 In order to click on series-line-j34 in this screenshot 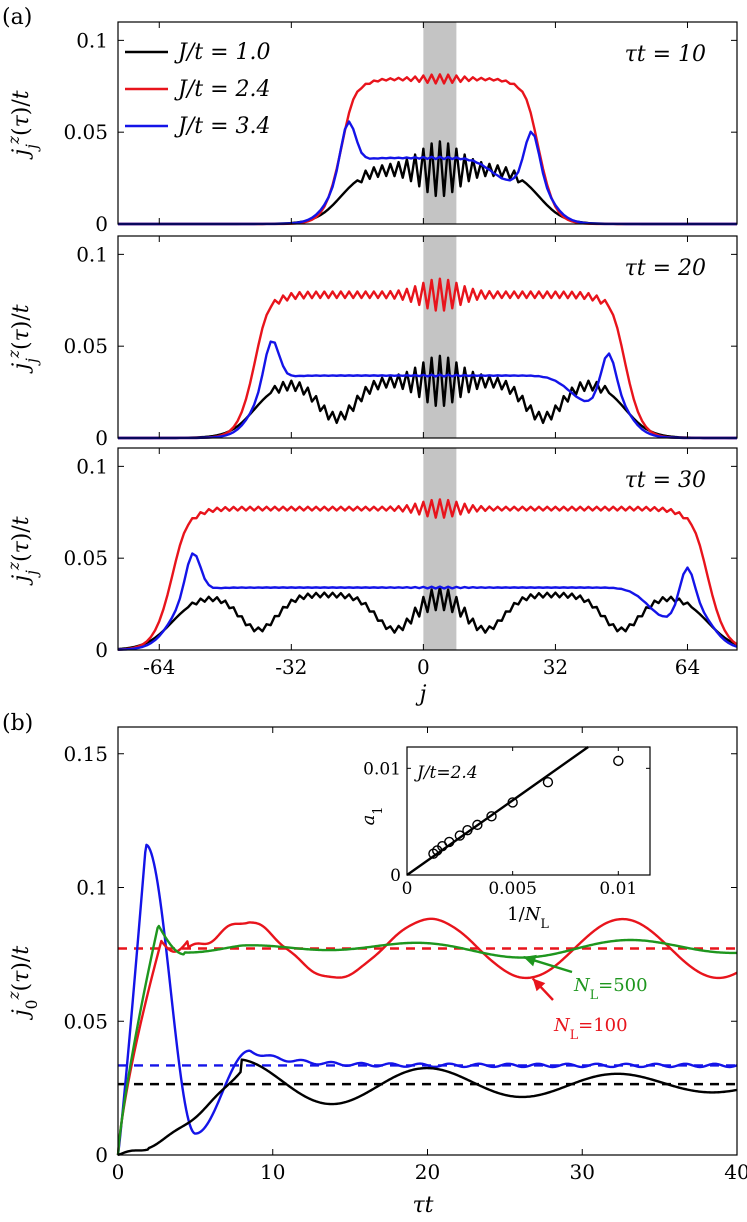, I will do `click(427, 601)`.